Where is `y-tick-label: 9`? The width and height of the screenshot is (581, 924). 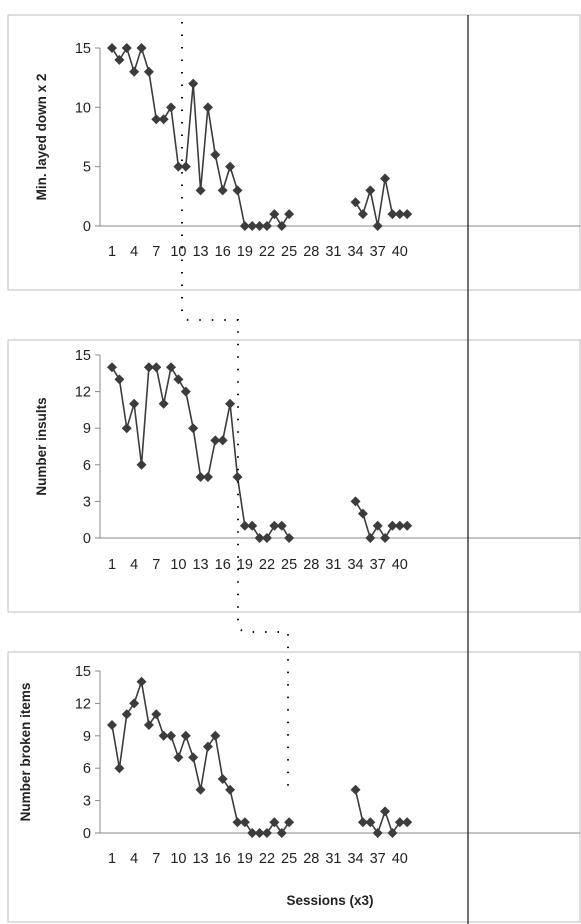
y-tick-label: 9 is located at coordinates (87, 737).